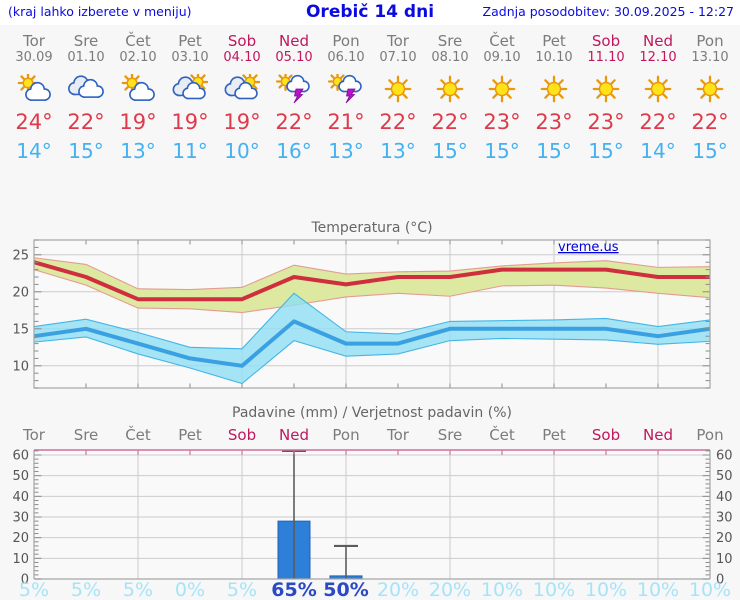  What do you see at coordinates (242, 57) in the screenshot?
I see `day-date: 04.10` at bounding box center [242, 57].